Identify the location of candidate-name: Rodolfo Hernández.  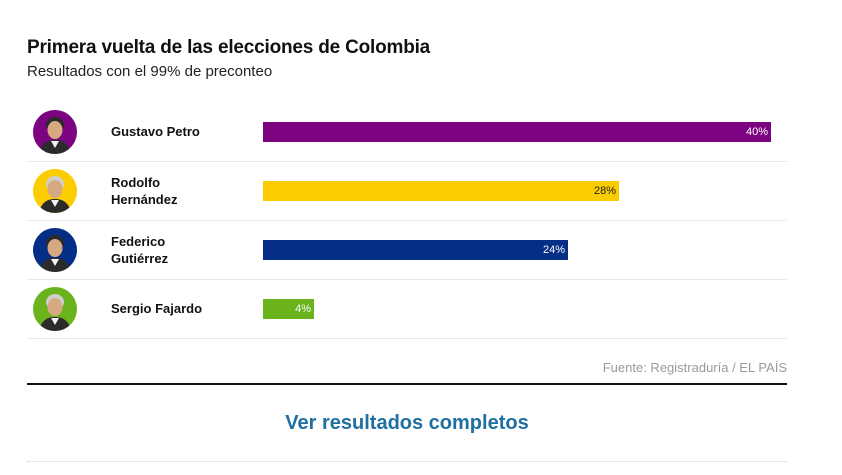
(176, 191).